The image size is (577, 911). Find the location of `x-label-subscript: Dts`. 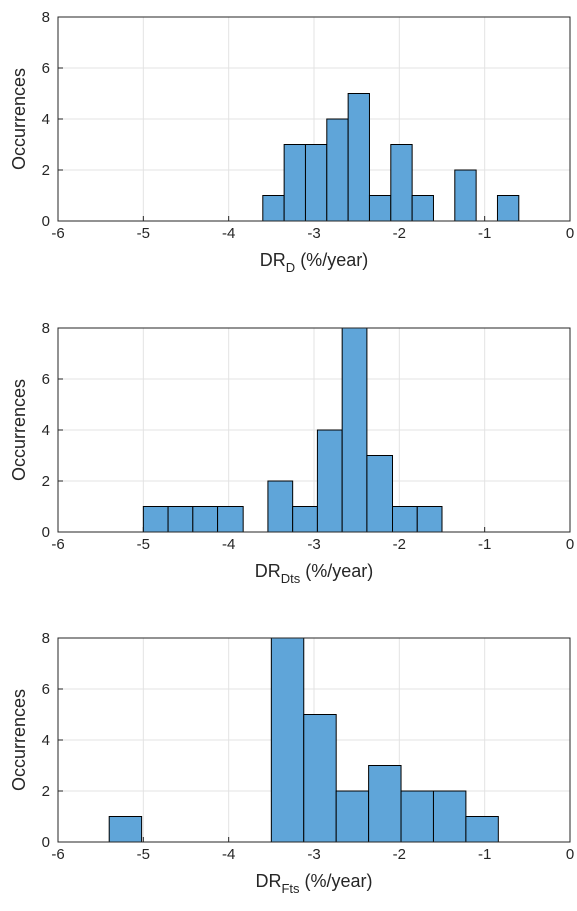

x-label-subscript: Dts is located at coordinates (291, 578).